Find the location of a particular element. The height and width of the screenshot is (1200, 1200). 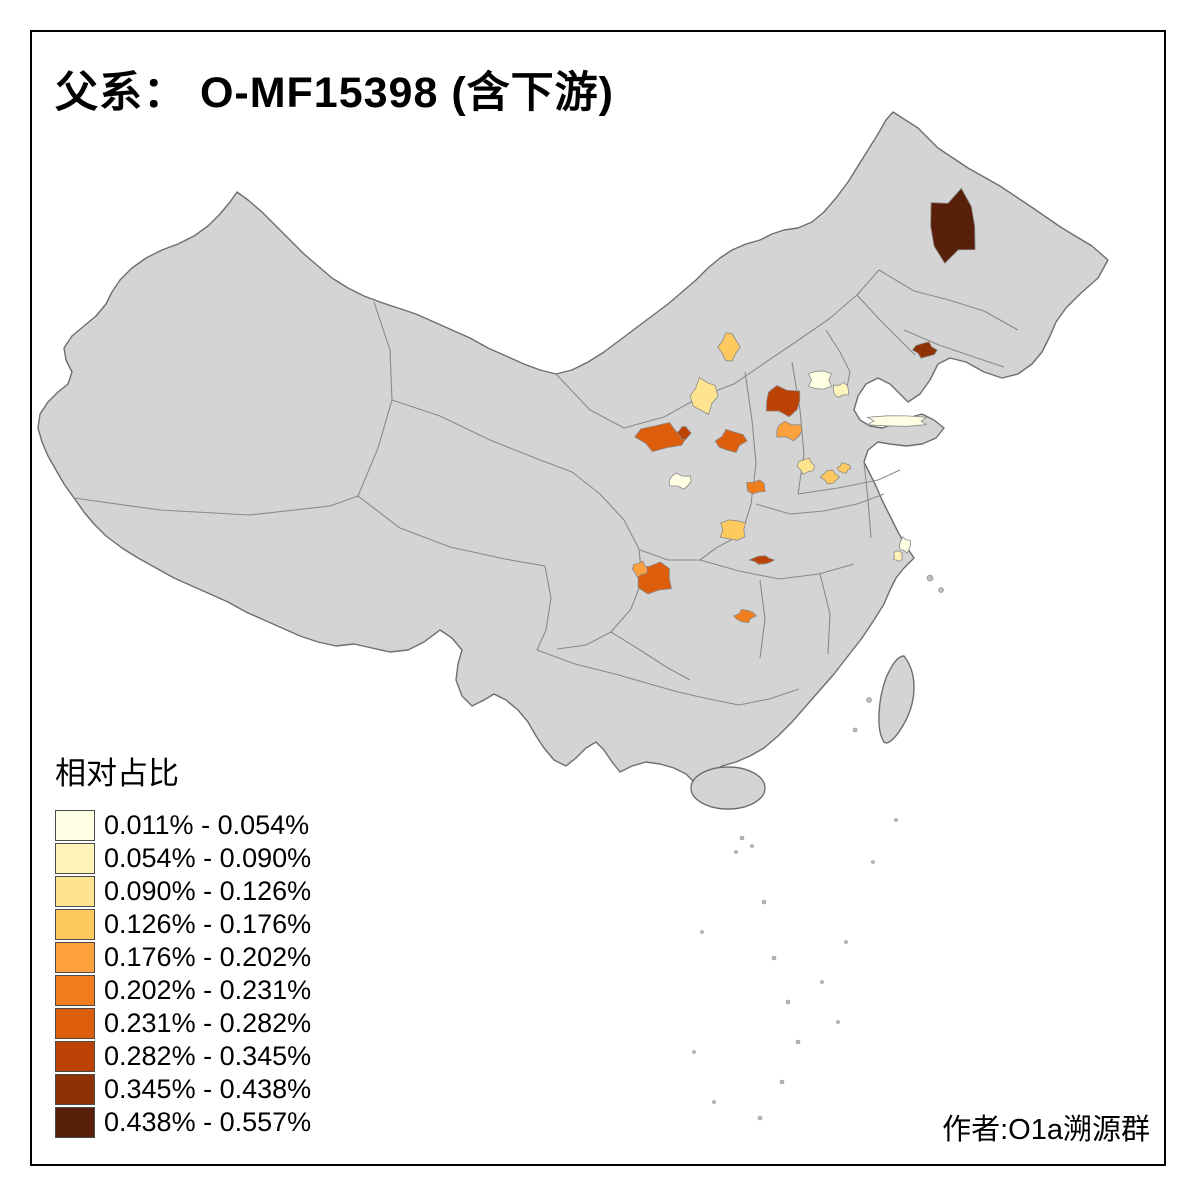

highlighted-regions is located at coordinates (803, 405).